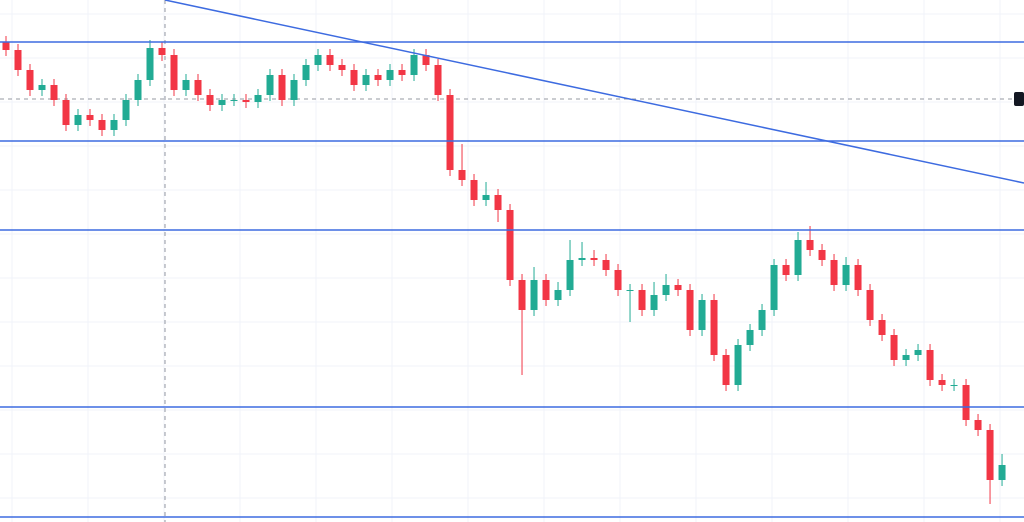 The width and height of the screenshot is (1024, 522). What do you see at coordinates (1019, 99) in the screenshot?
I see `price-marker` at bounding box center [1019, 99].